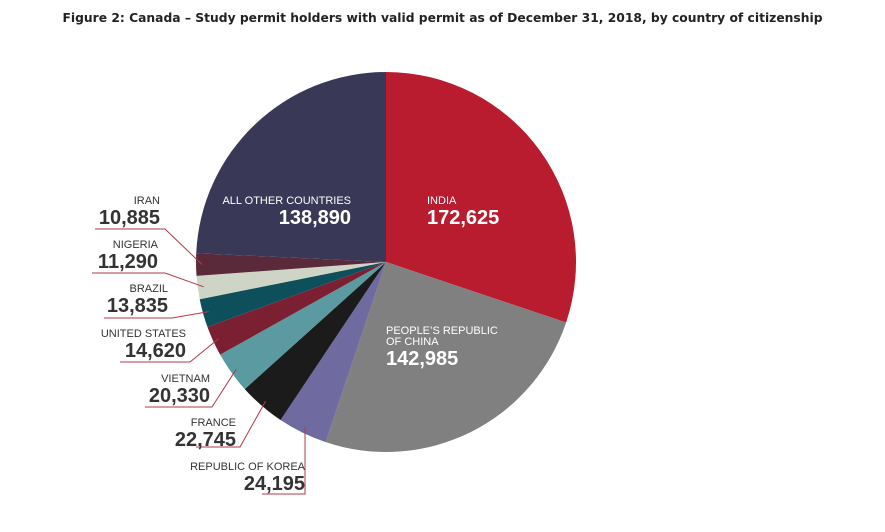 The image size is (885, 532). Describe the element at coordinates (274, 484) in the screenshot. I see `value-label: 24,195` at that location.